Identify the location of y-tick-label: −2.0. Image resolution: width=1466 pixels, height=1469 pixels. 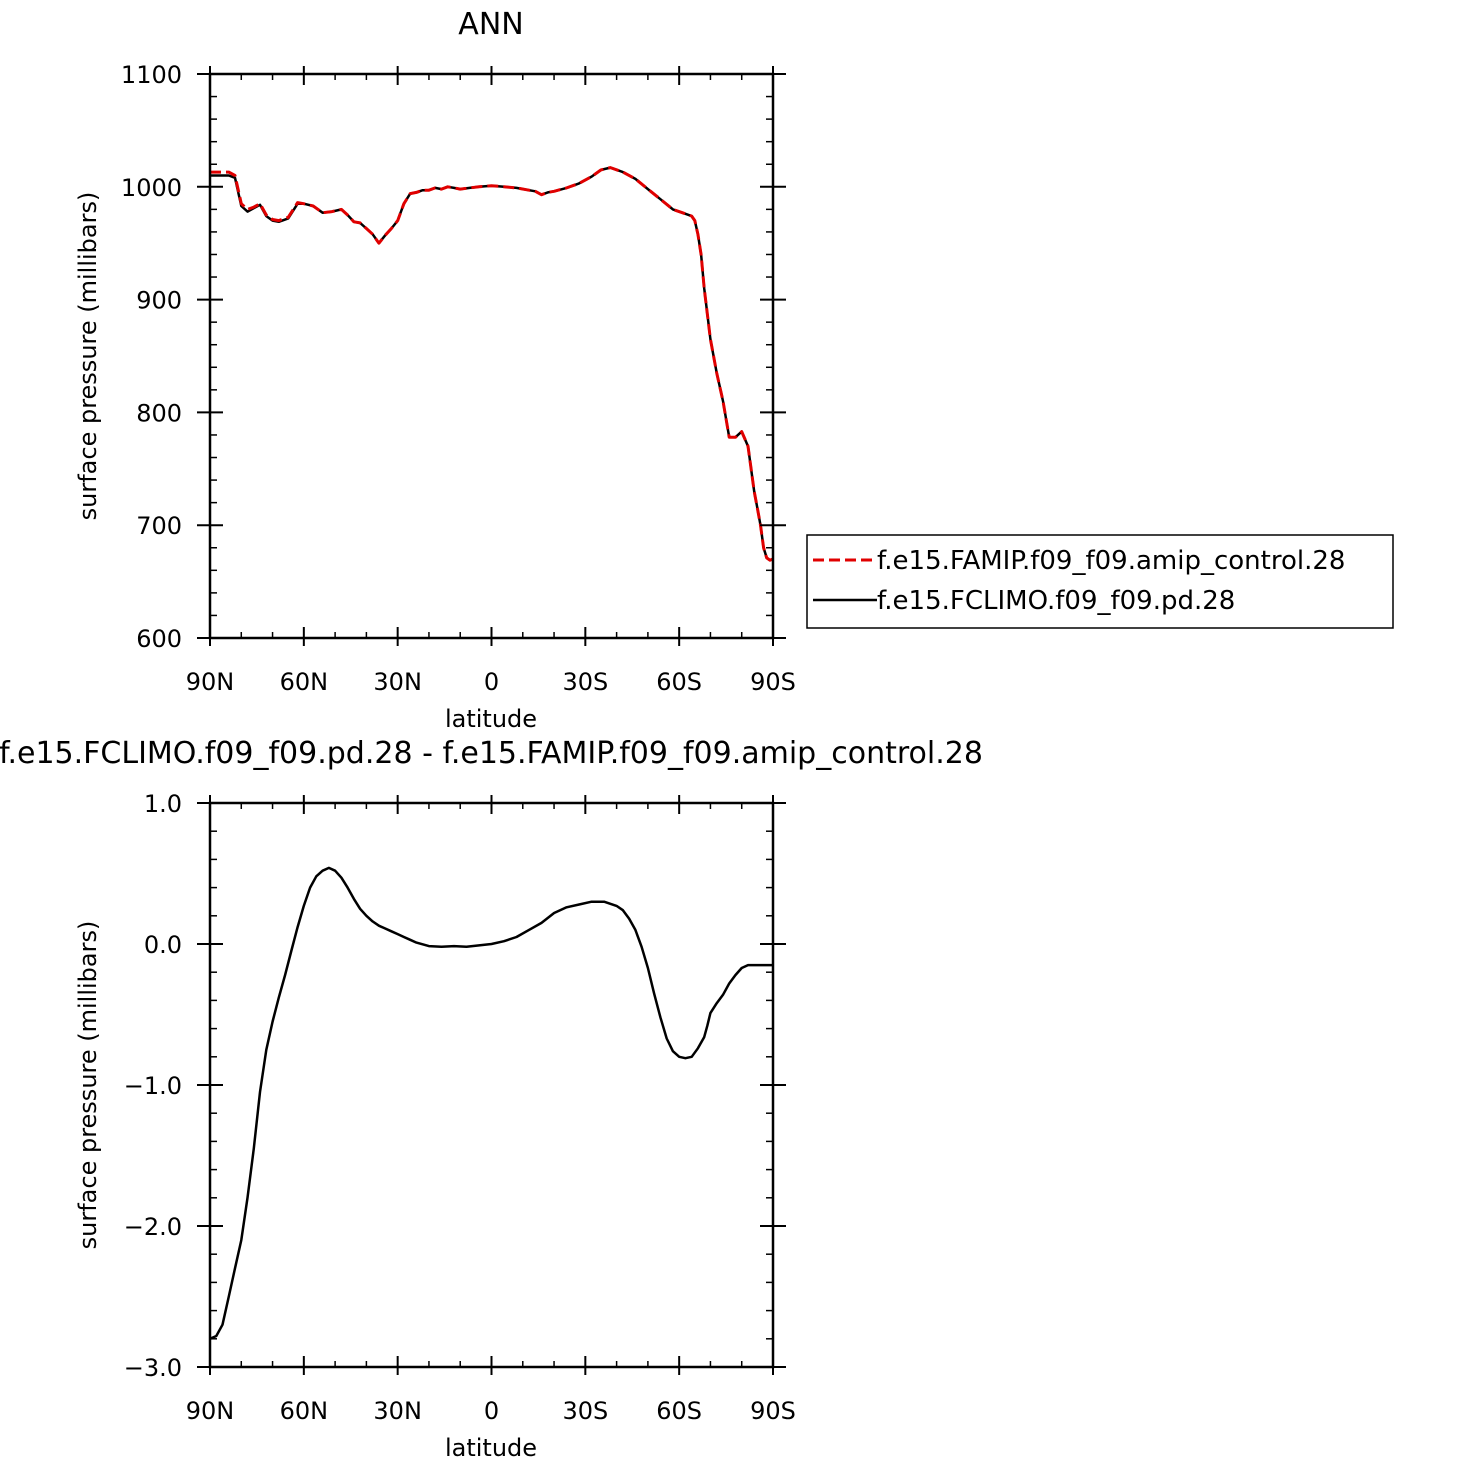
(153, 1227).